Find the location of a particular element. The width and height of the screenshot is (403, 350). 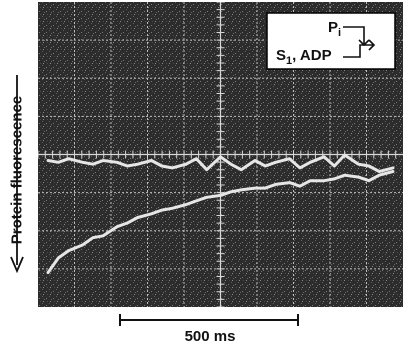

y-axis-label: Protein fluorescence is located at coordinates (17, 170).